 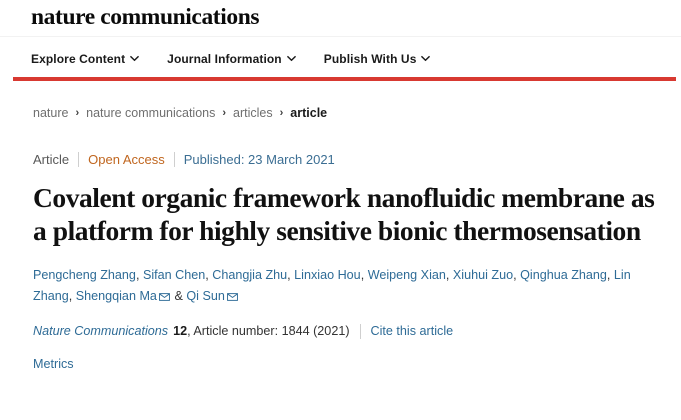 I want to click on site-masthead: nature communications, so click(x=340, y=18).